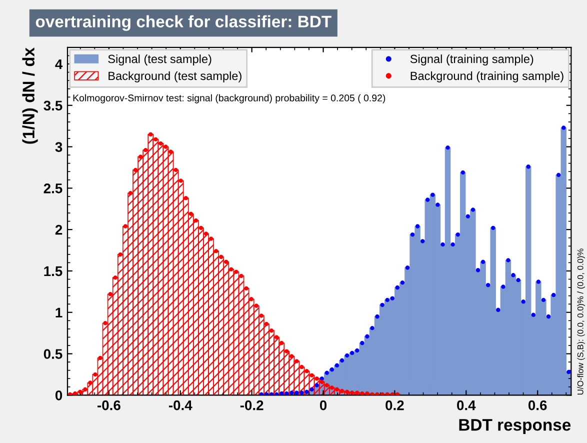 The image size is (587, 443). Describe the element at coordinates (53, 188) in the screenshot. I see `y-tick-label: 2.5` at that location.